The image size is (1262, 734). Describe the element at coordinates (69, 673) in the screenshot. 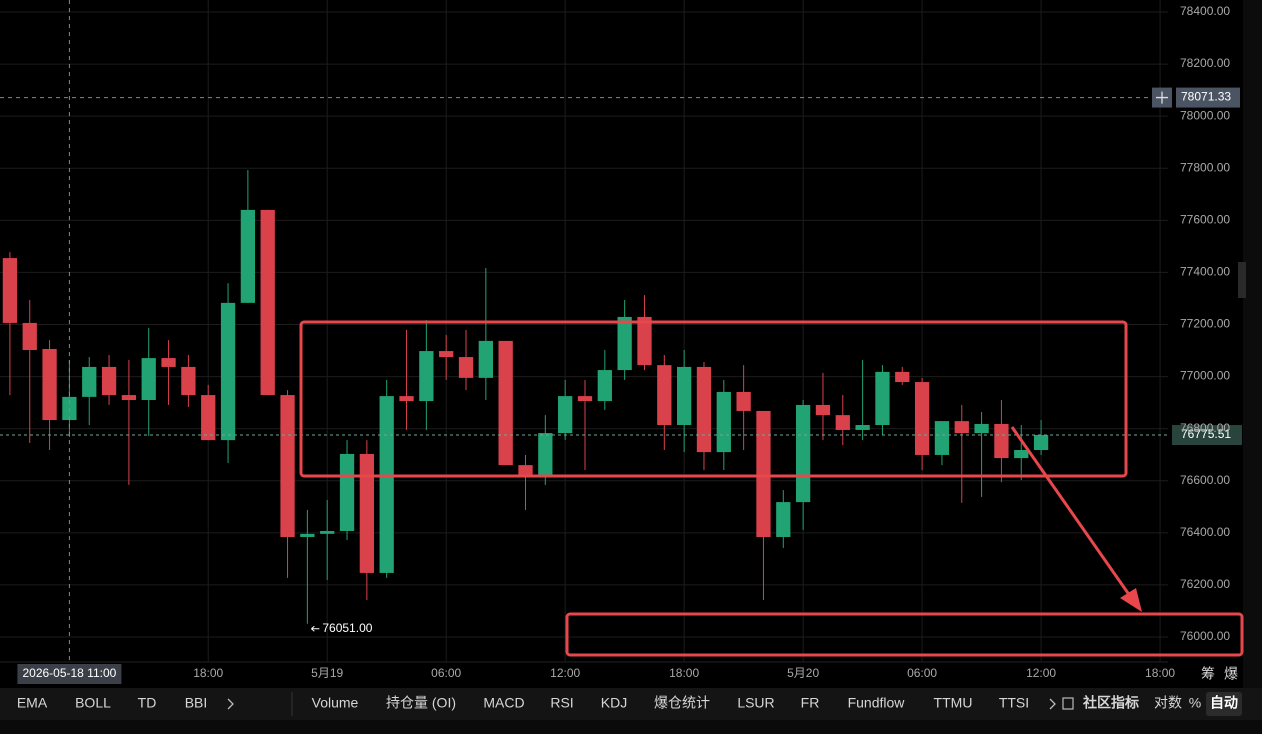

I see `crosshair-time: 2026-05-18 11:00` at that location.